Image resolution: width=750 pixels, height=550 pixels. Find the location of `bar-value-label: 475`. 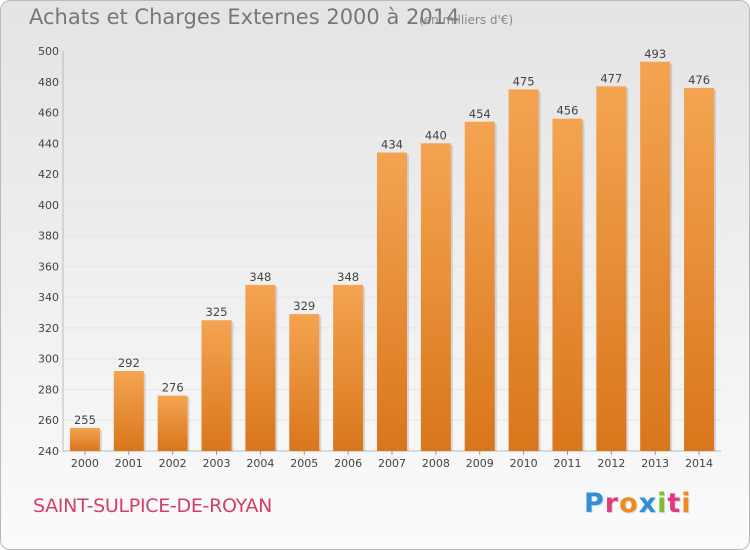

bar-value-label: 475 is located at coordinates (524, 81).